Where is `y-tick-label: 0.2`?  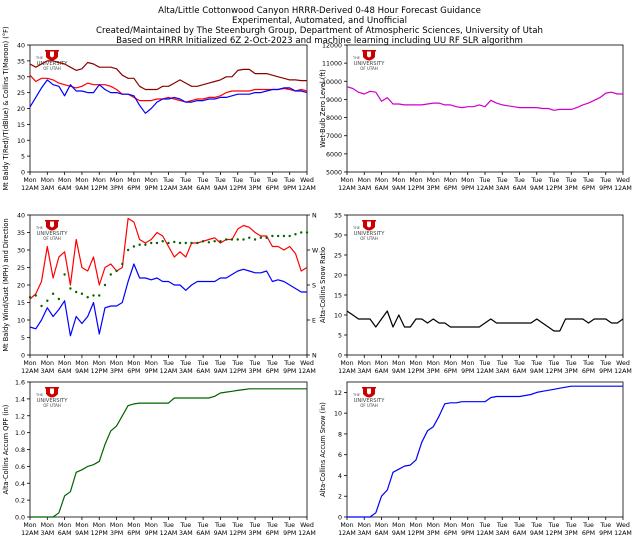 y-tick-label: 0.2 is located at coordinates (20, 501).